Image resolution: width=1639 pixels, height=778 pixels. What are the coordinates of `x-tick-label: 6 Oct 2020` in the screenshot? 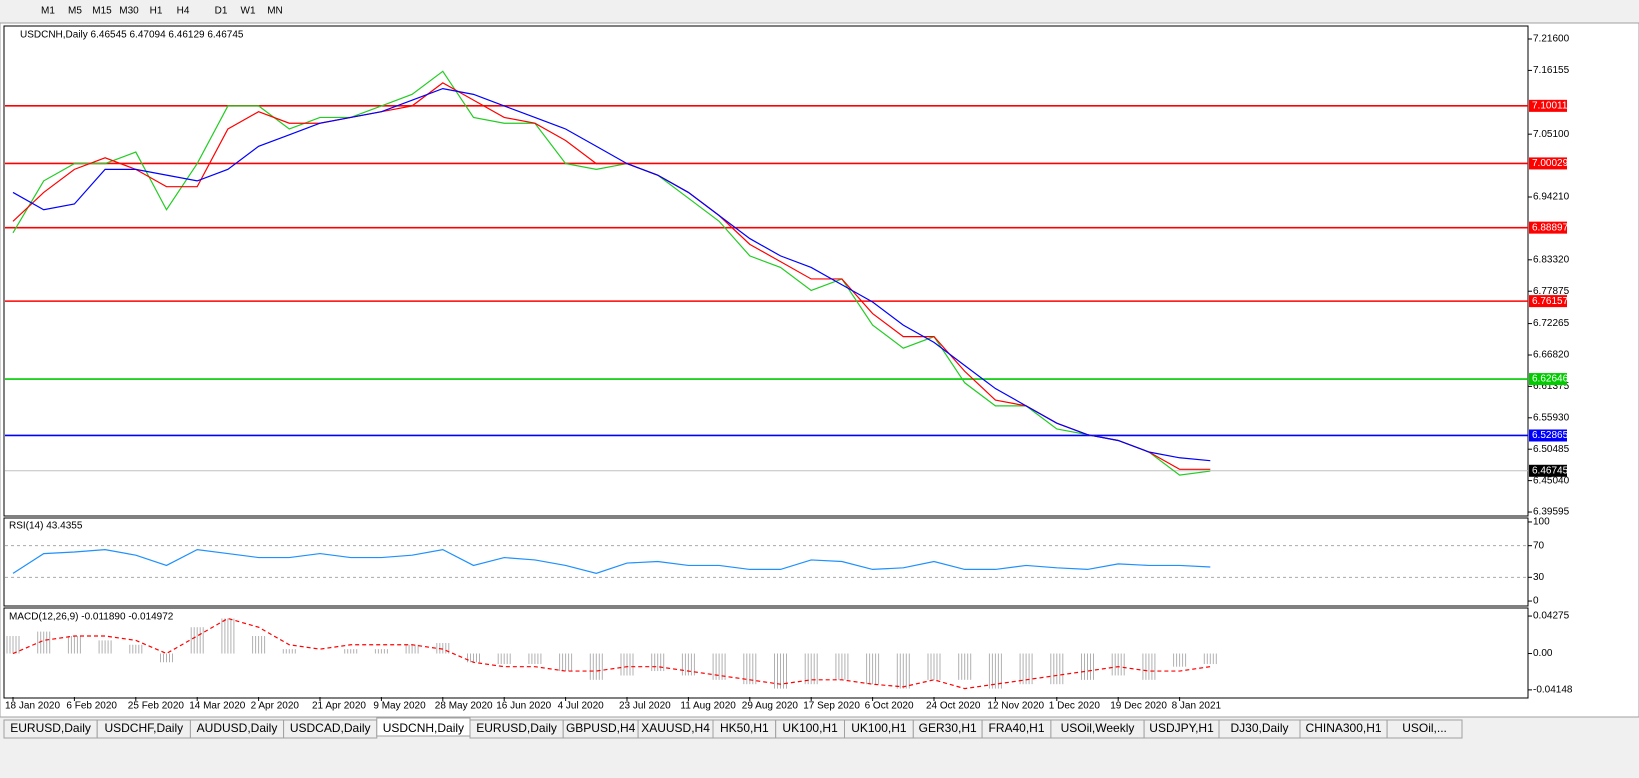 It's located at (889, 706).